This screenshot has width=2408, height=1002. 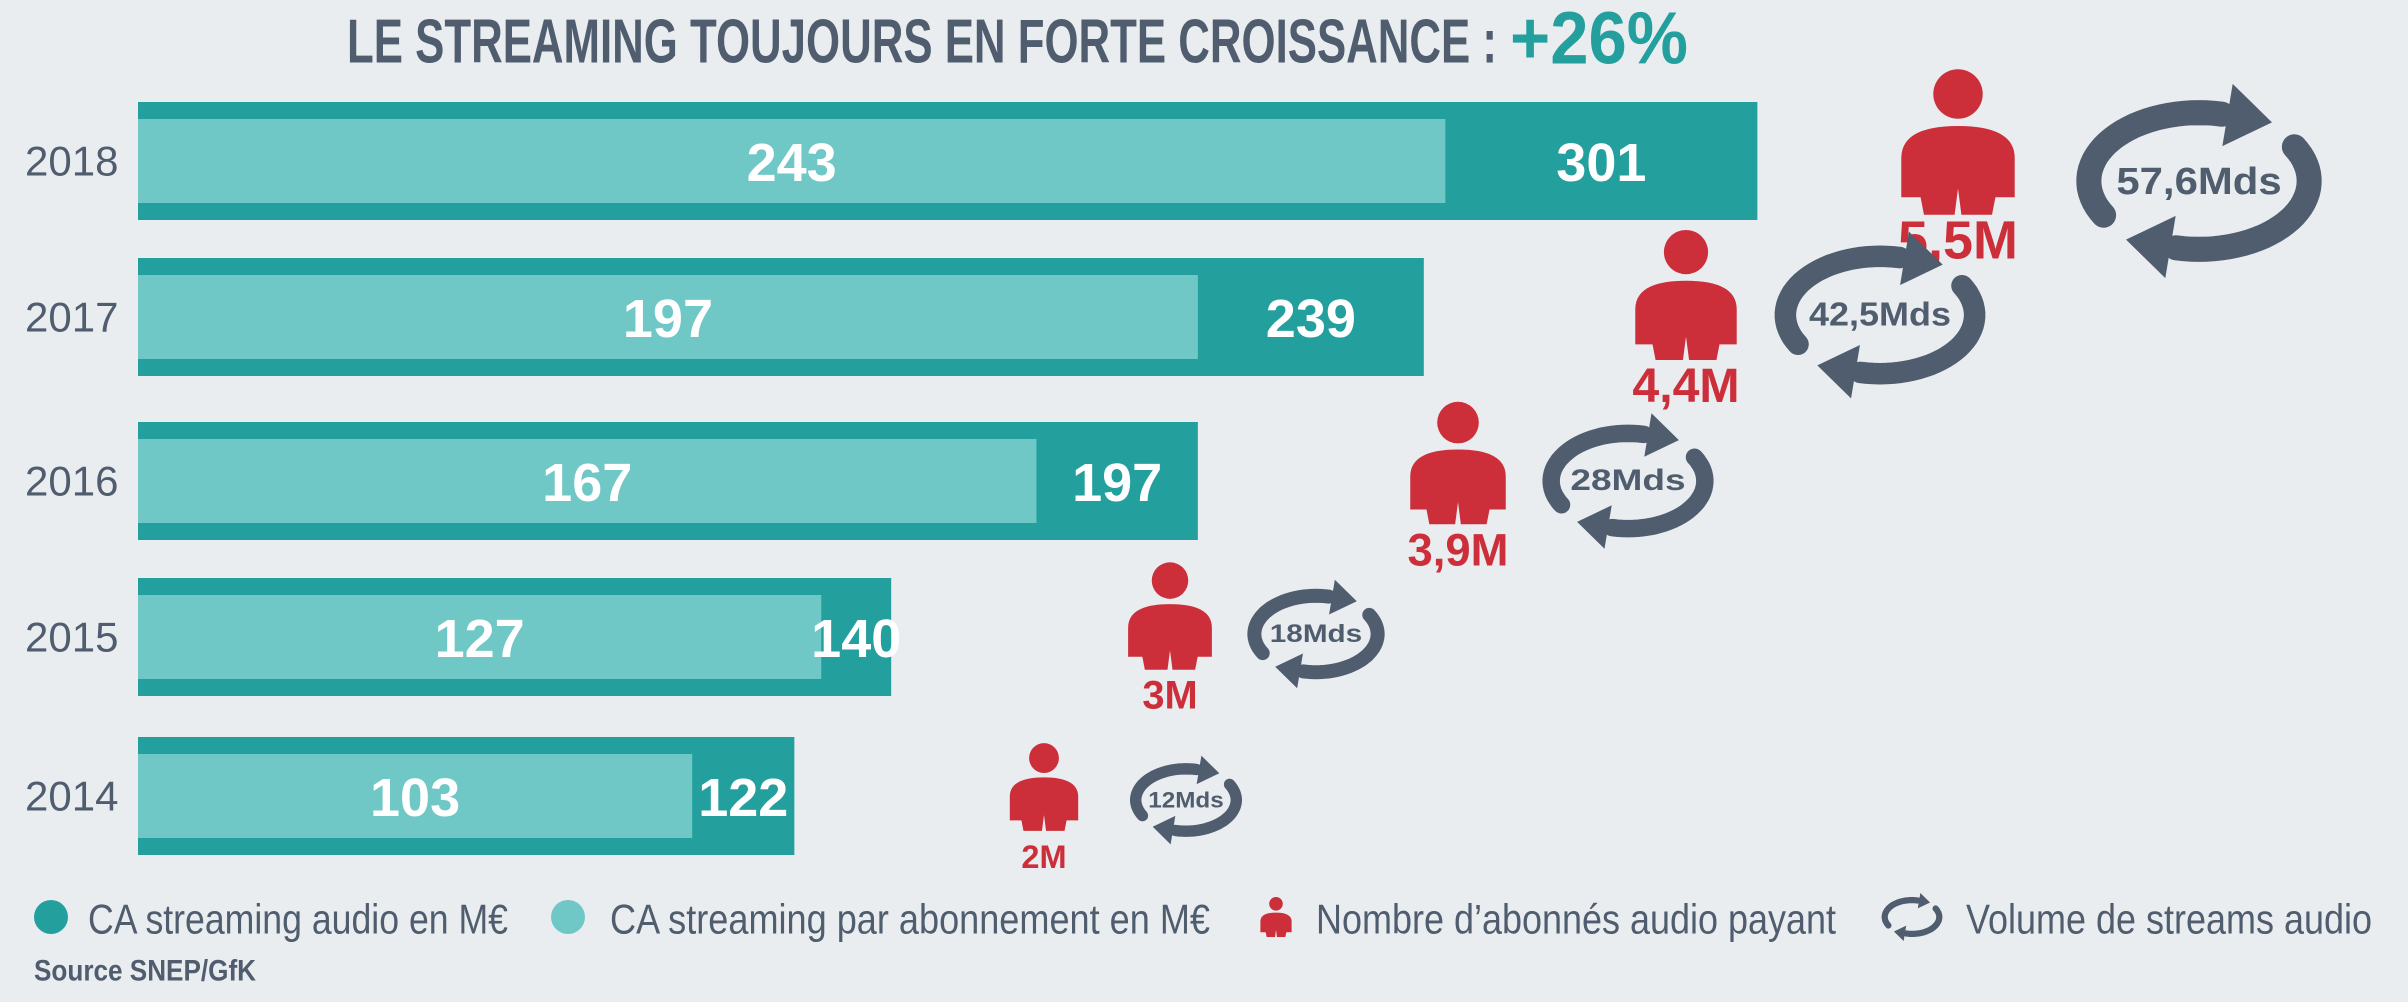 I want to click on value-label: 243, so click(x=792, y=163).